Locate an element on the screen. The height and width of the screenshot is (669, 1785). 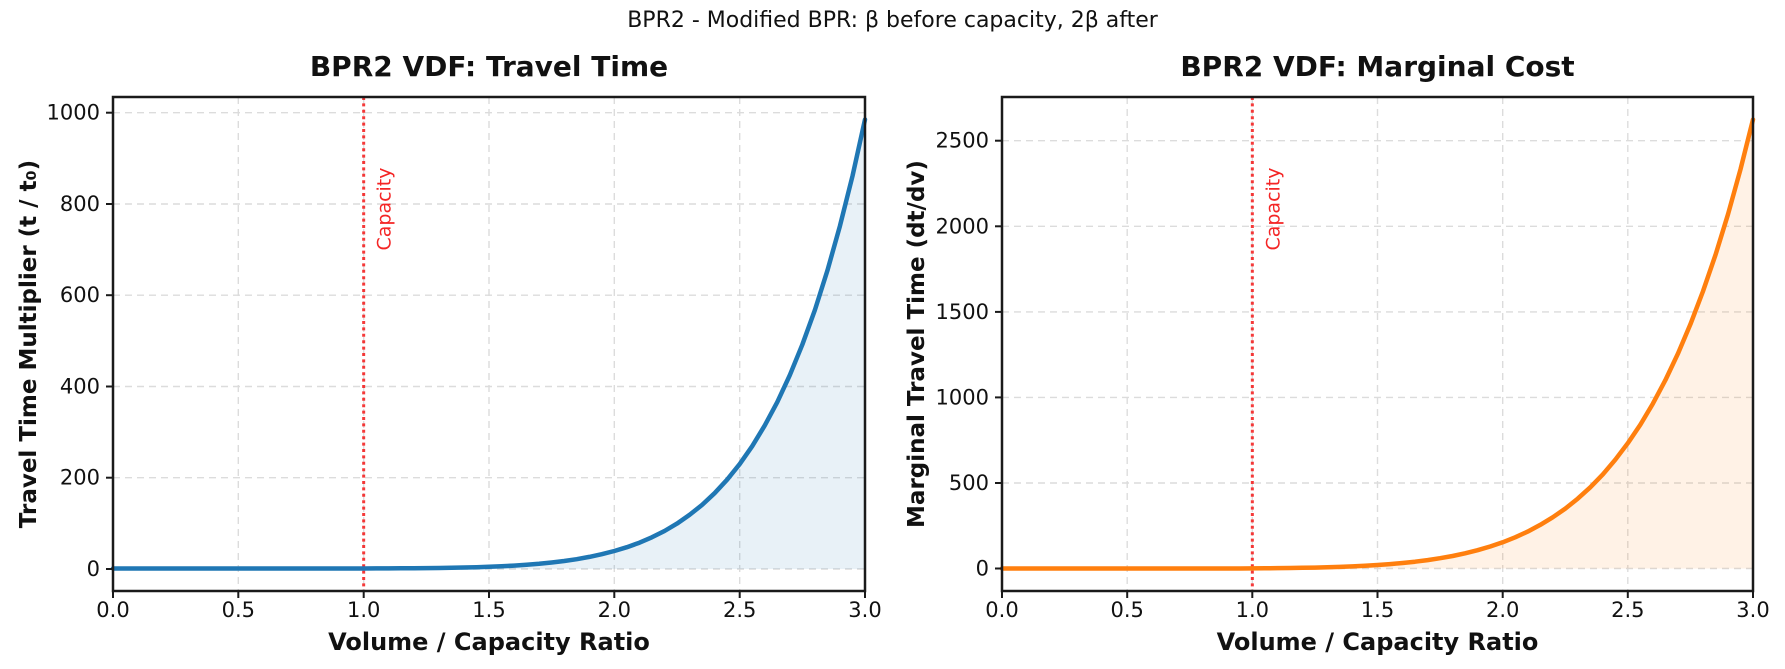
y-tick-label: 400 is located at coordinates (80, 387).